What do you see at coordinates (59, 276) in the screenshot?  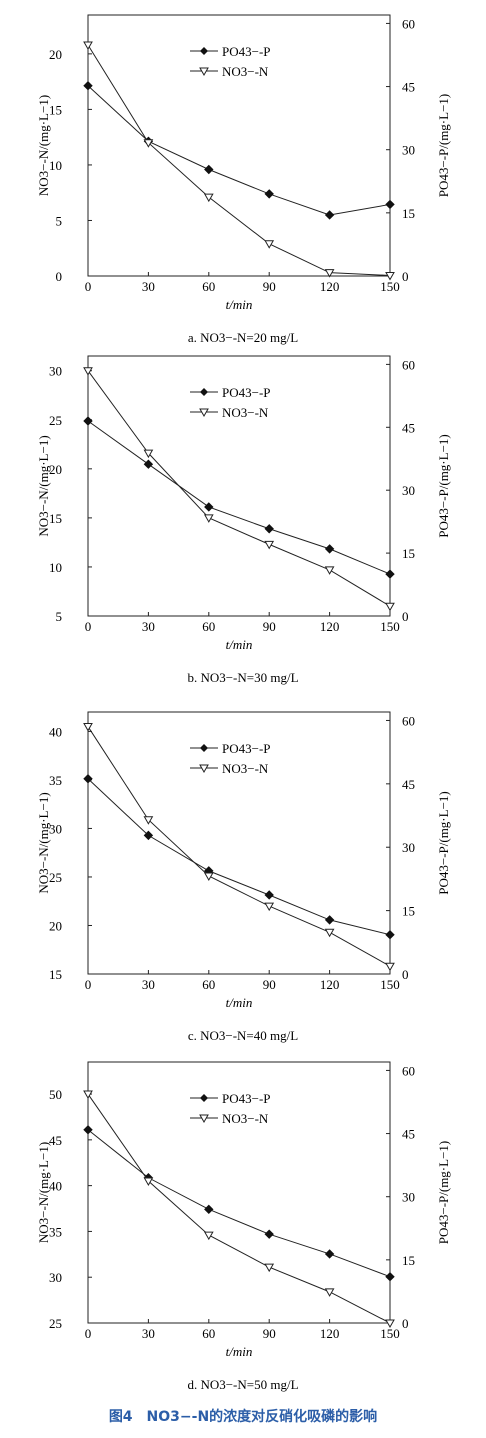 I see `y-left-tick-label: 0` at bounding box center [59, 276].